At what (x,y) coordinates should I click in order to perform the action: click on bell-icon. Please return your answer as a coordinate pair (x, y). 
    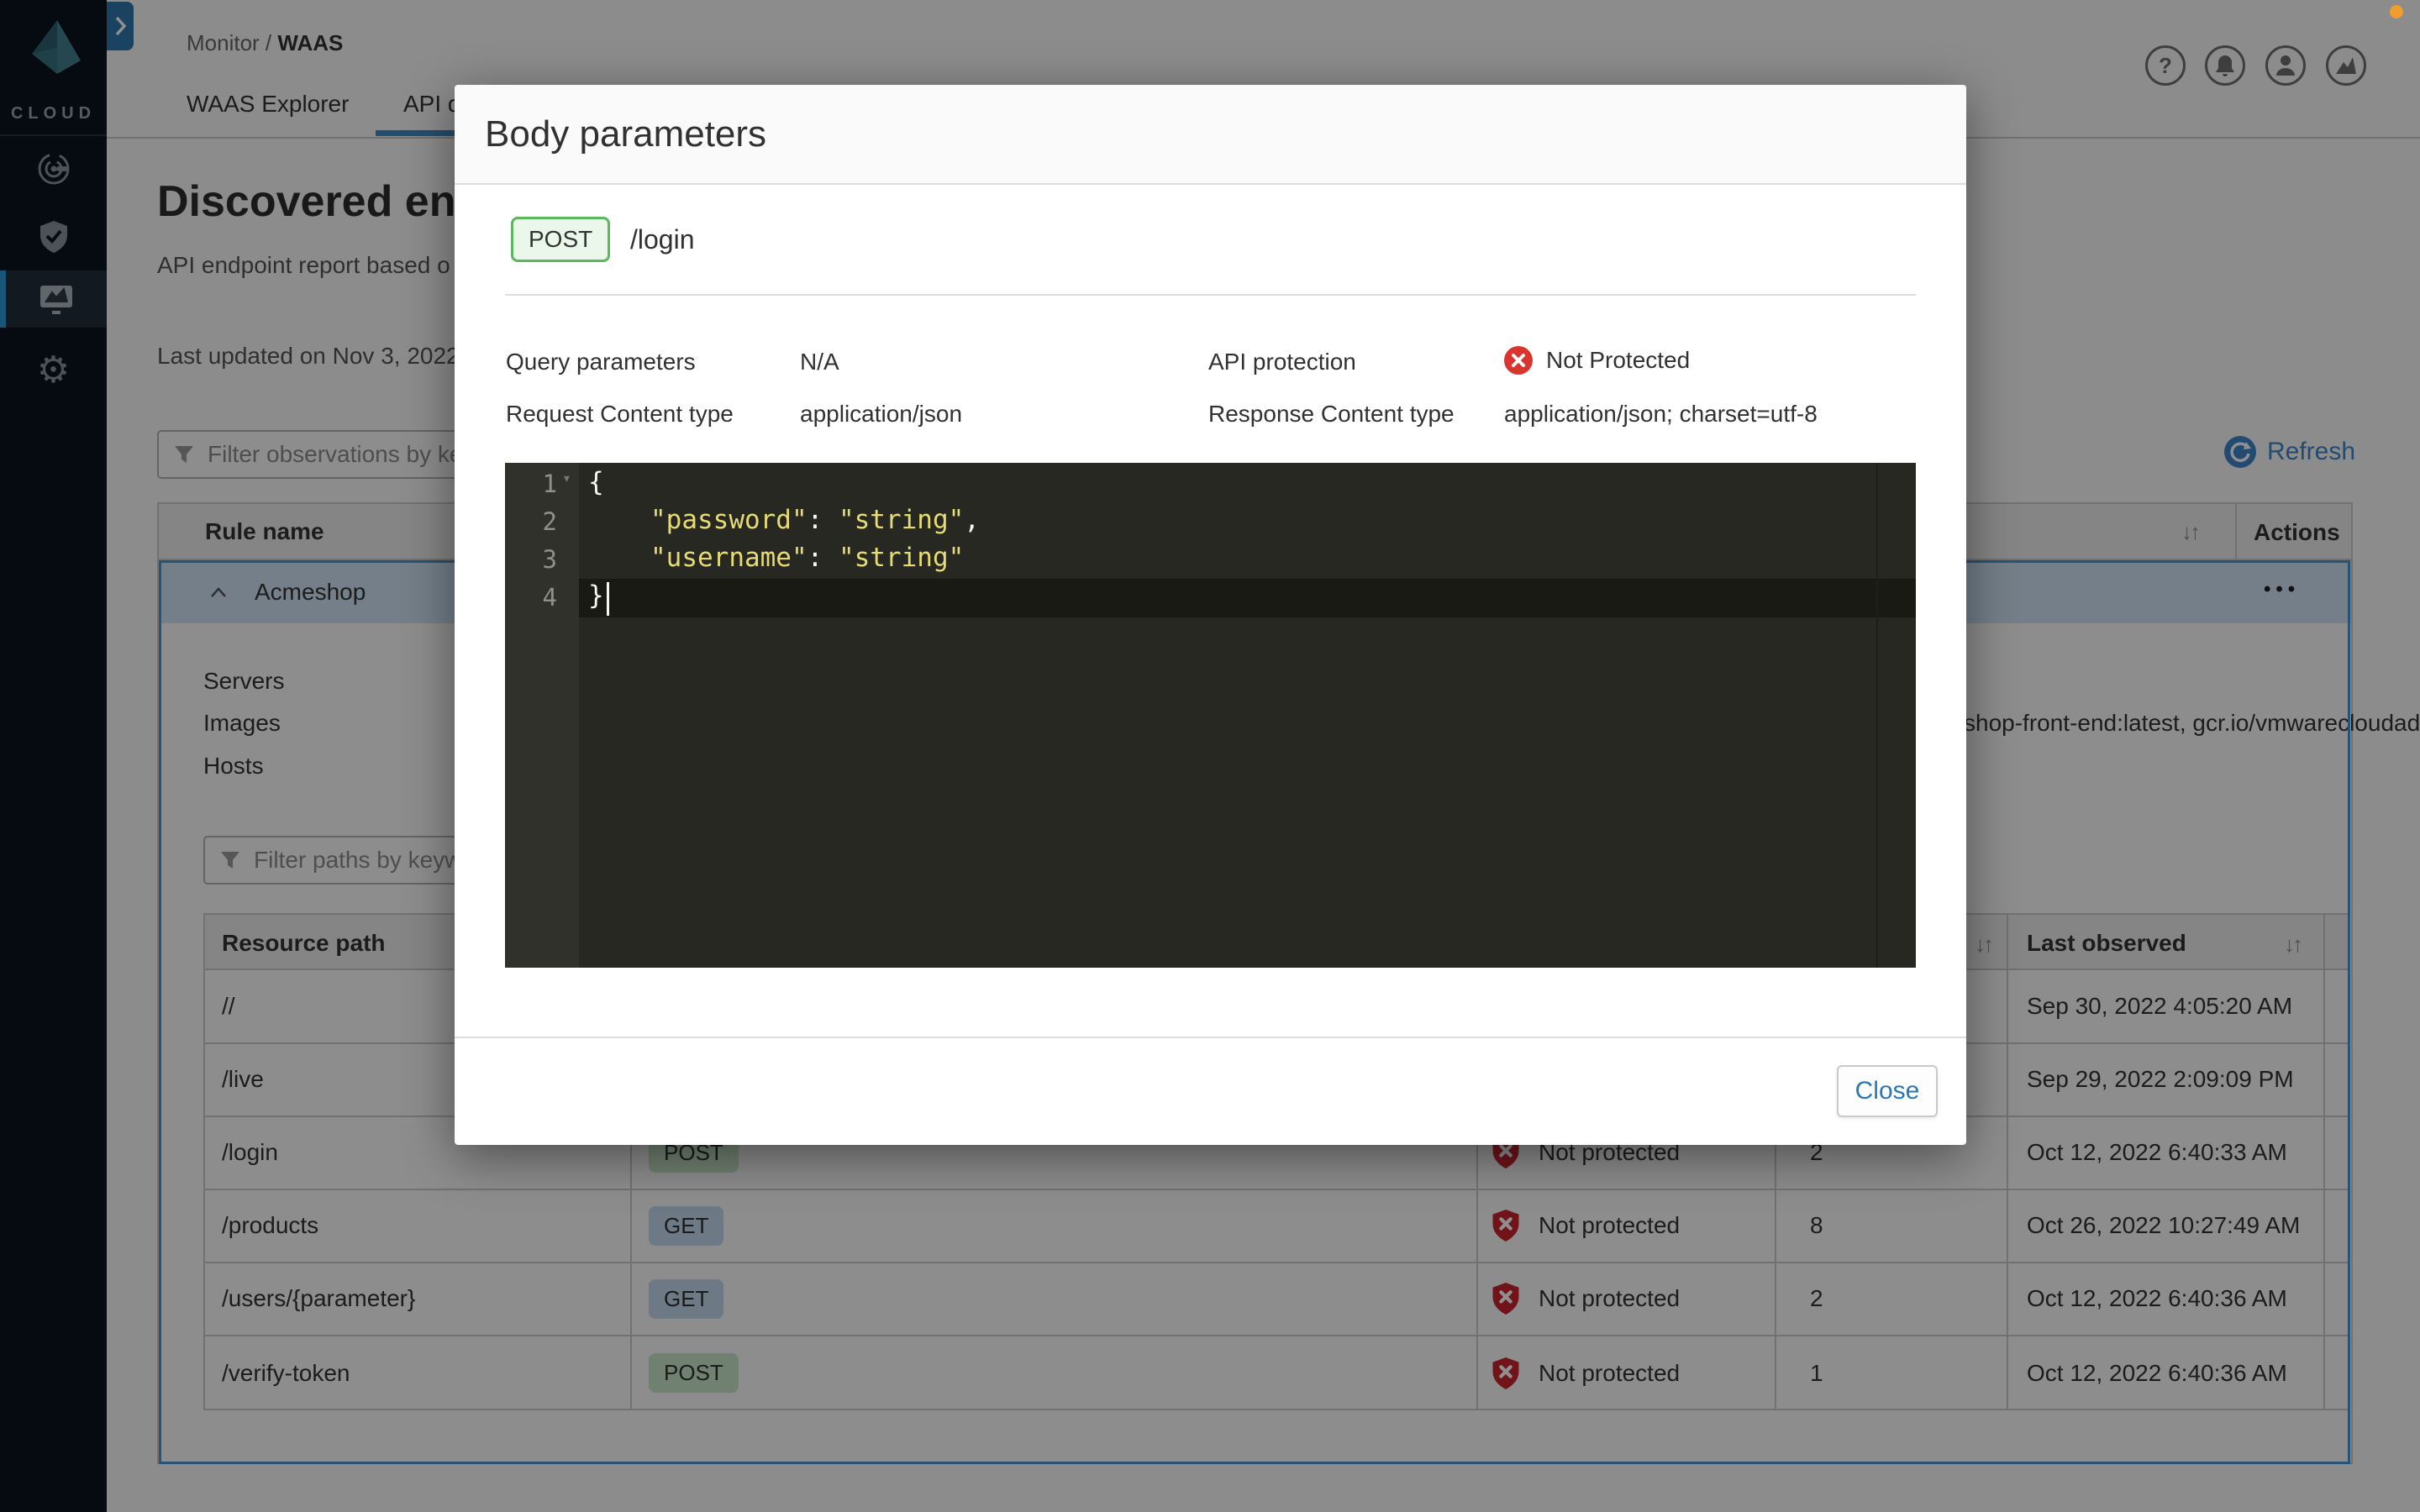
    Looking at the image, I should click on (2225, 65).